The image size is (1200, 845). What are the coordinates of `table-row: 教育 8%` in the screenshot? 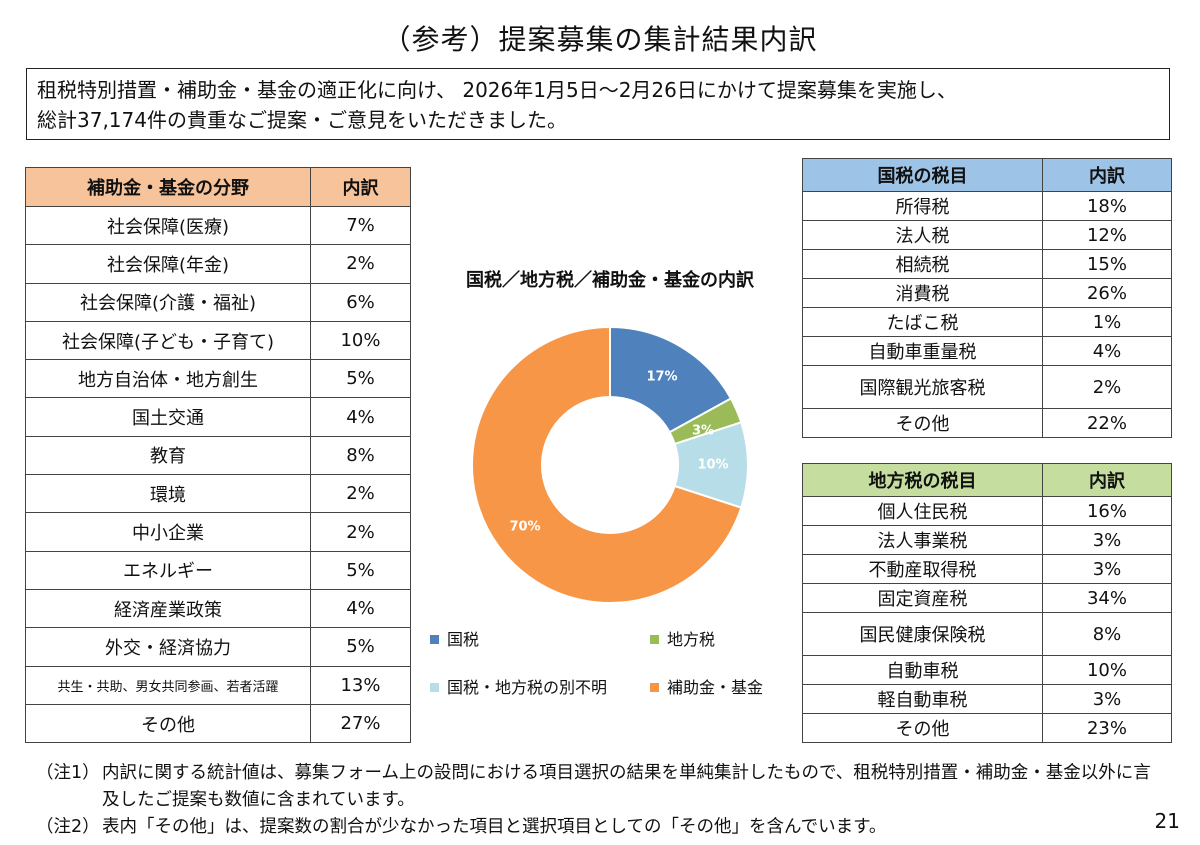 It's located at (218, 455).